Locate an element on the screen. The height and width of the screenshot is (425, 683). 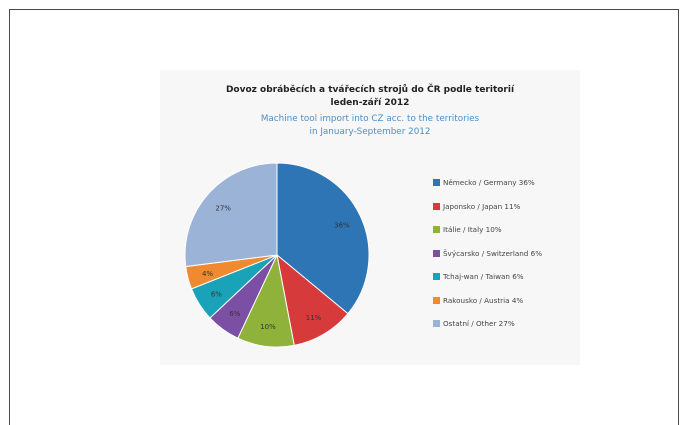
legend-item-6: Ostatní / Other 27% is located at coordinates (487, 331).